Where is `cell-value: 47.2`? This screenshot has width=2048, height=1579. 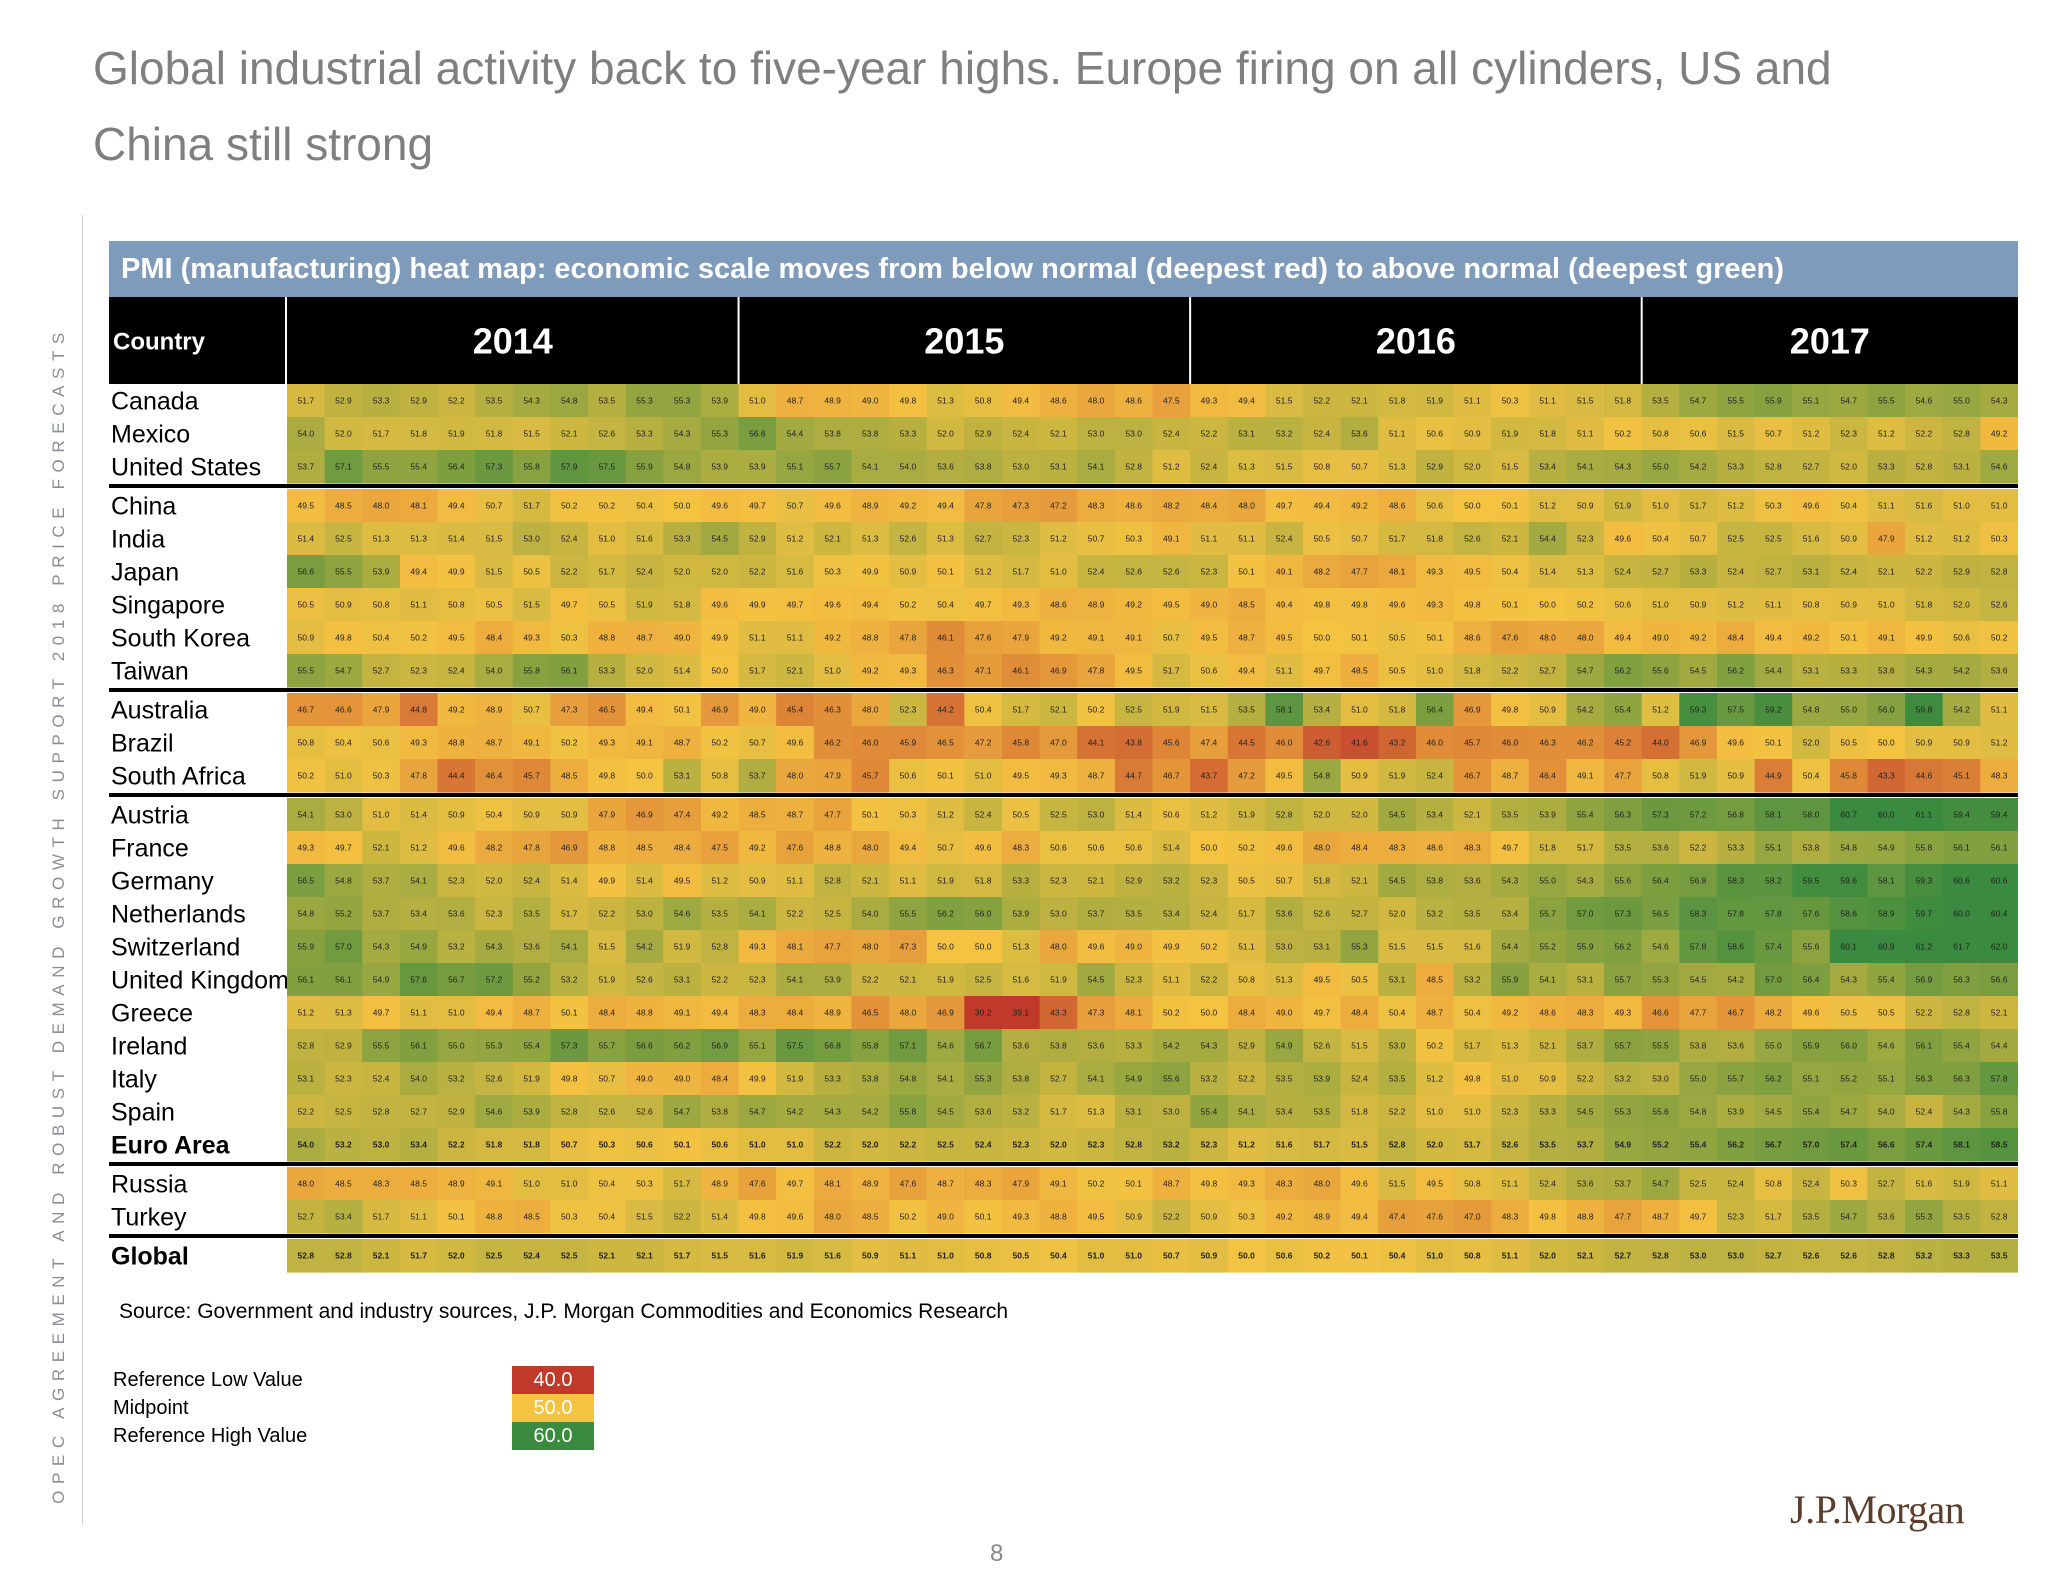 cell-value: 47.2 is located at coordinates (1246, 776).